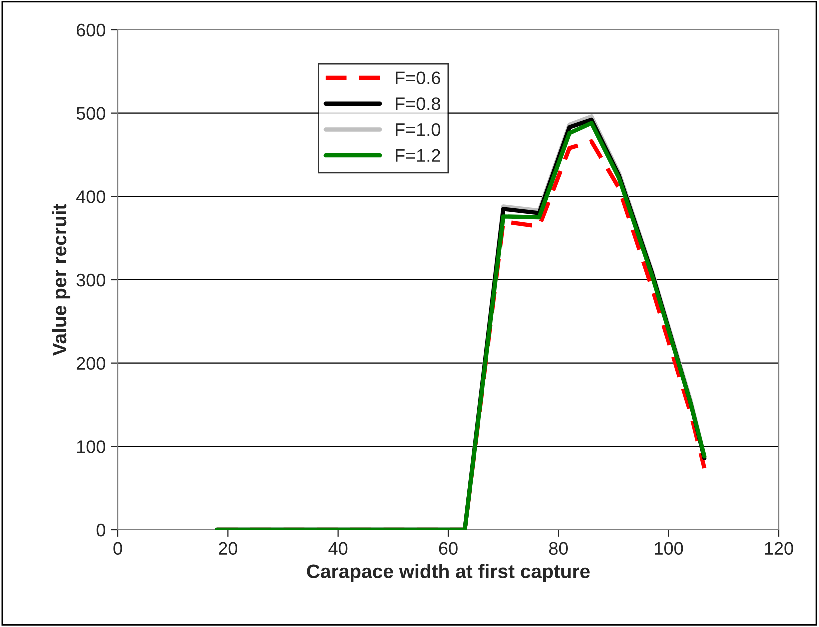 This screenshot has height=627, width=819. I want to click on y-axis-title: Value per recruit, so click(61, 280).